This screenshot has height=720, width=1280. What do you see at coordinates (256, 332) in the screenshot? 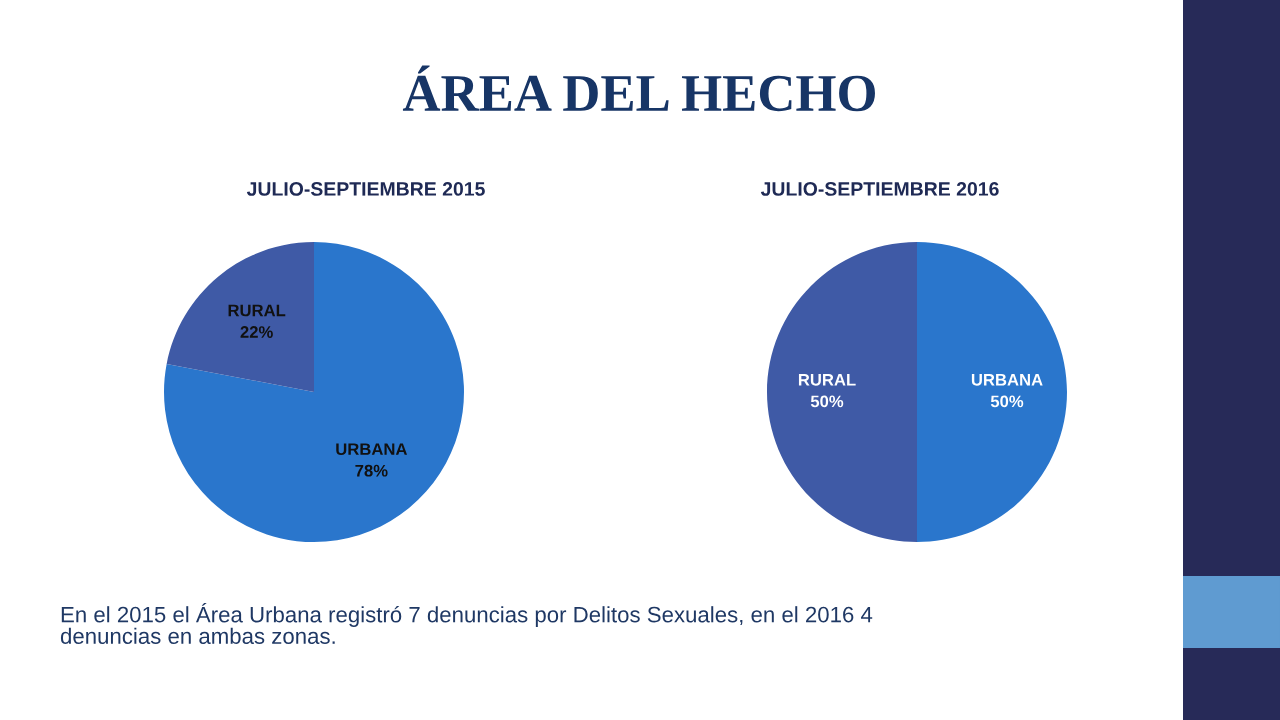
I see `data-label: 22%` at bounding box center [256, 332].